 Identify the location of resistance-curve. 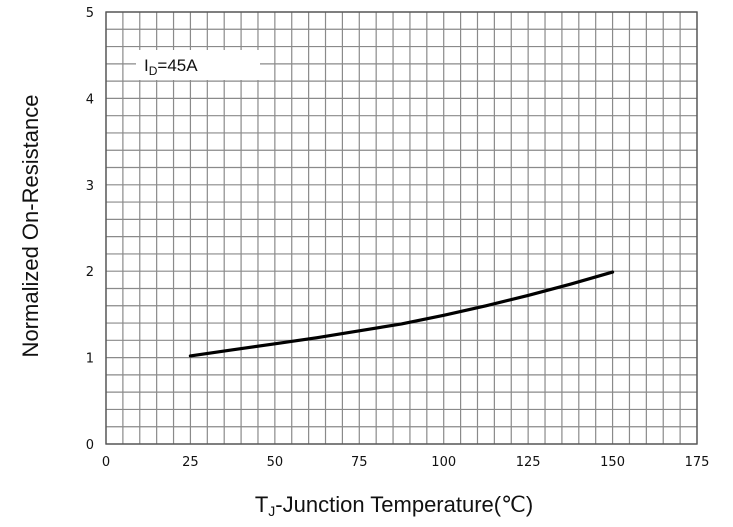
(401, 314).